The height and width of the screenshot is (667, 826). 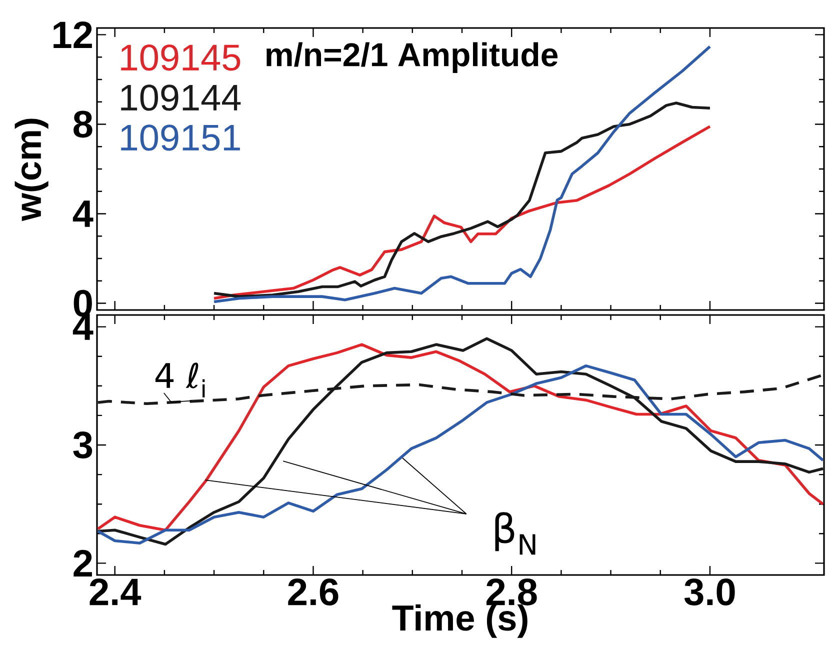 I want to click on x-tick-label: 3.0, so click(x=709, y=592).